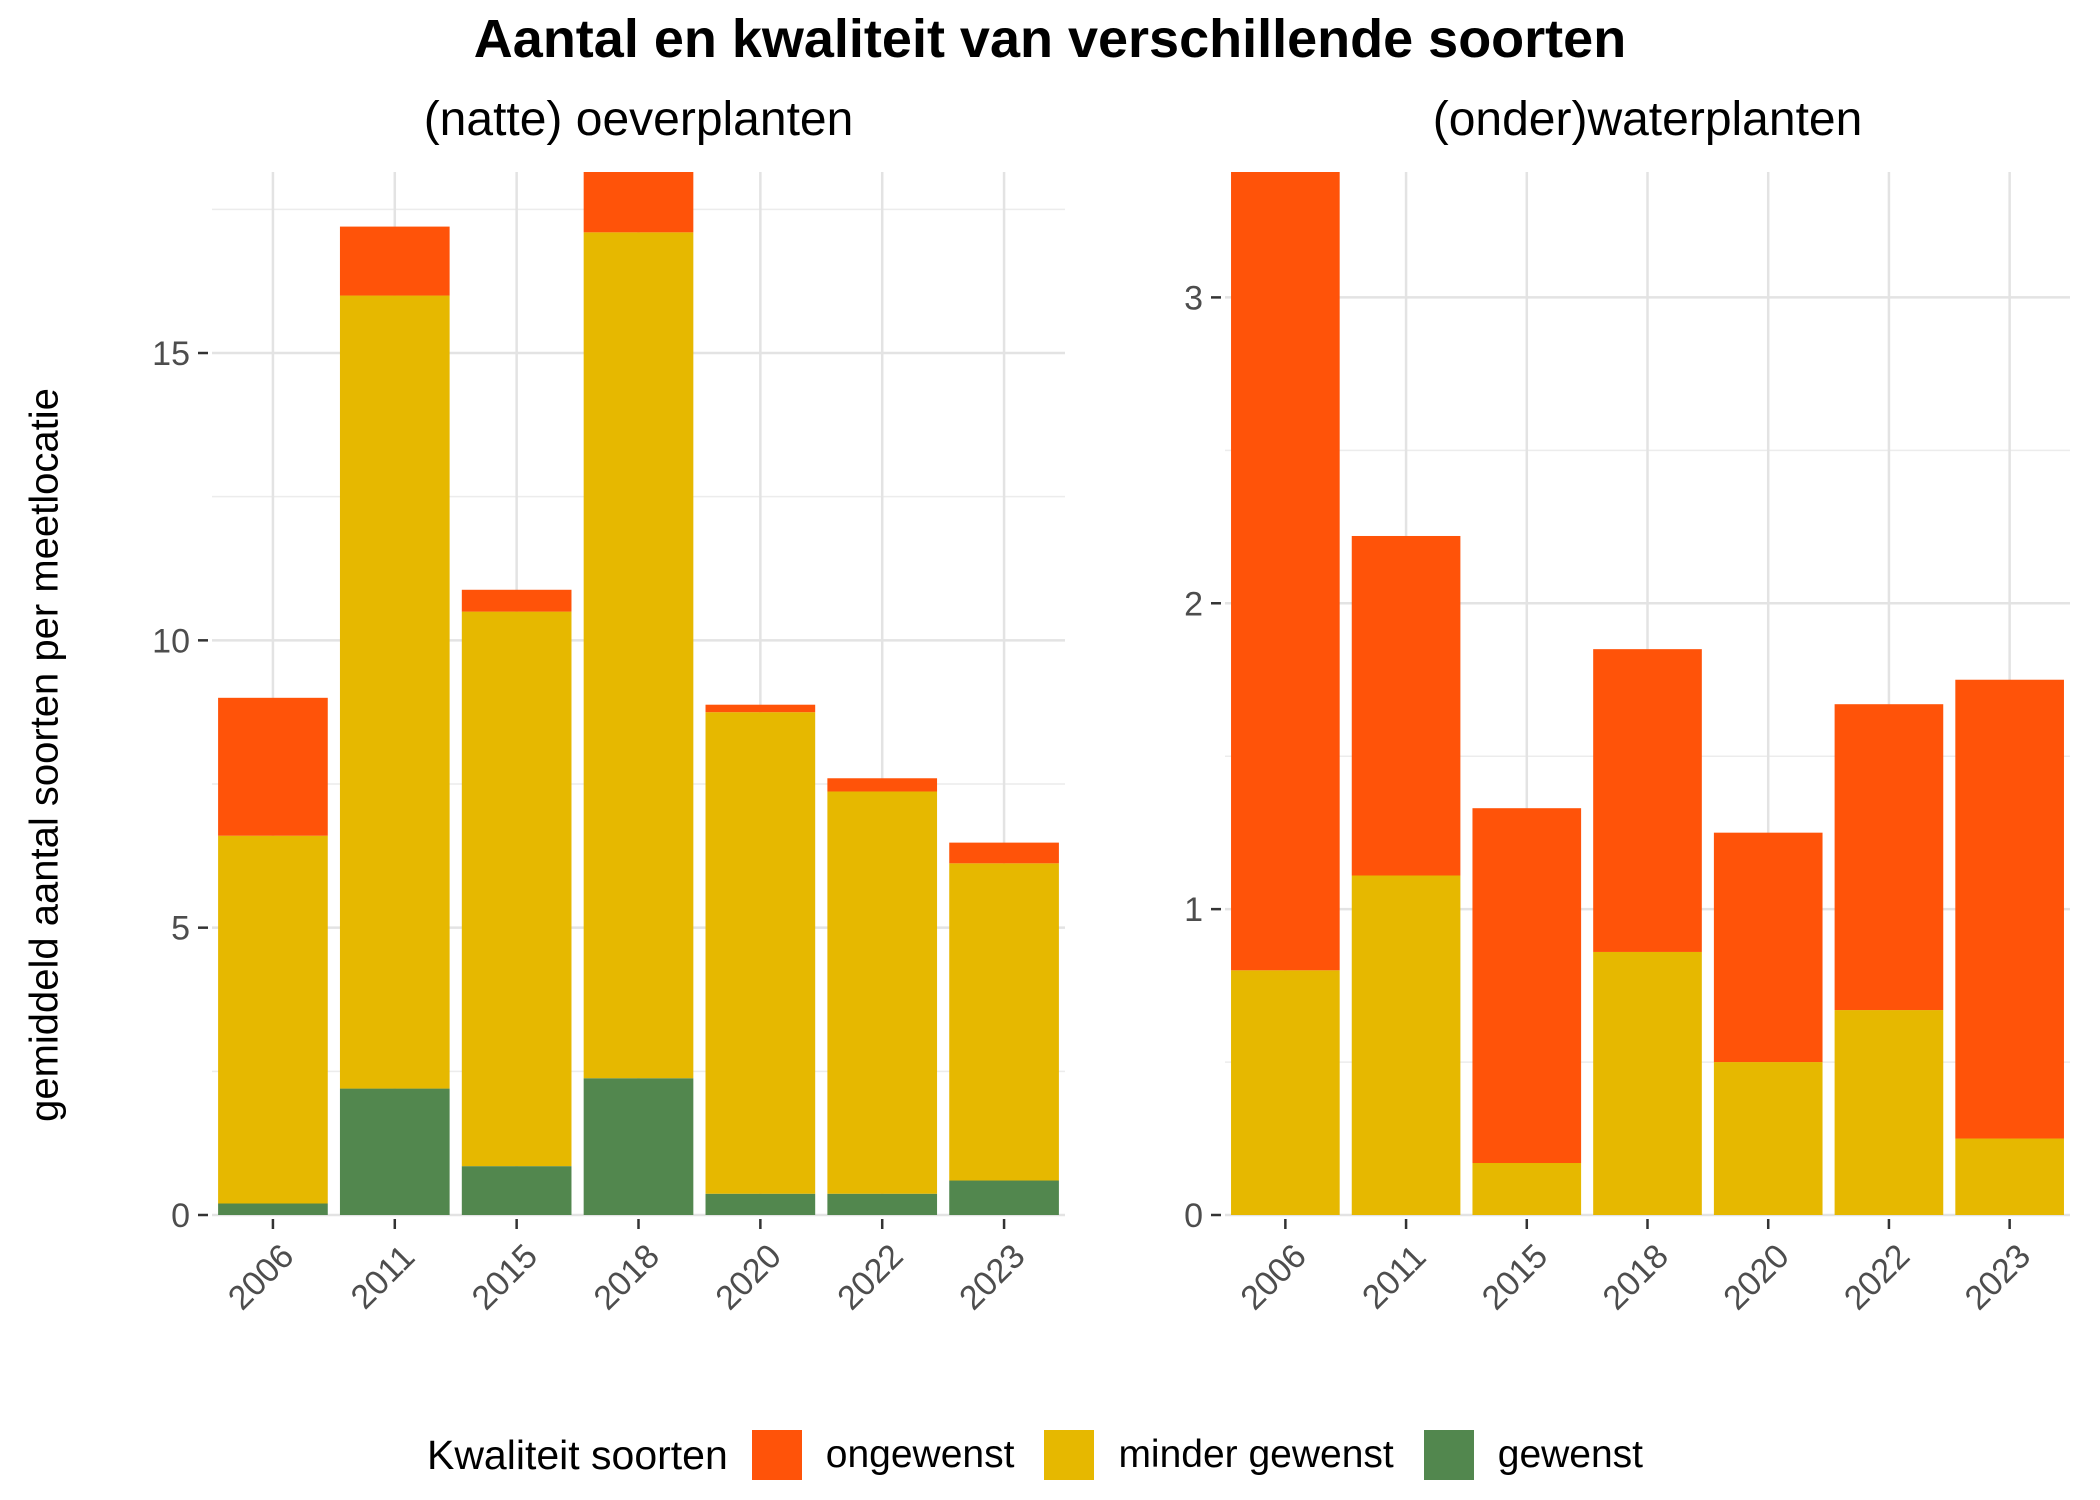 This screenshot has height=1500, width=2100. Describe the element at coordinates (577, 1454) in the screenshot. I see `legend-title: Kwaliteit soorten` at that location.